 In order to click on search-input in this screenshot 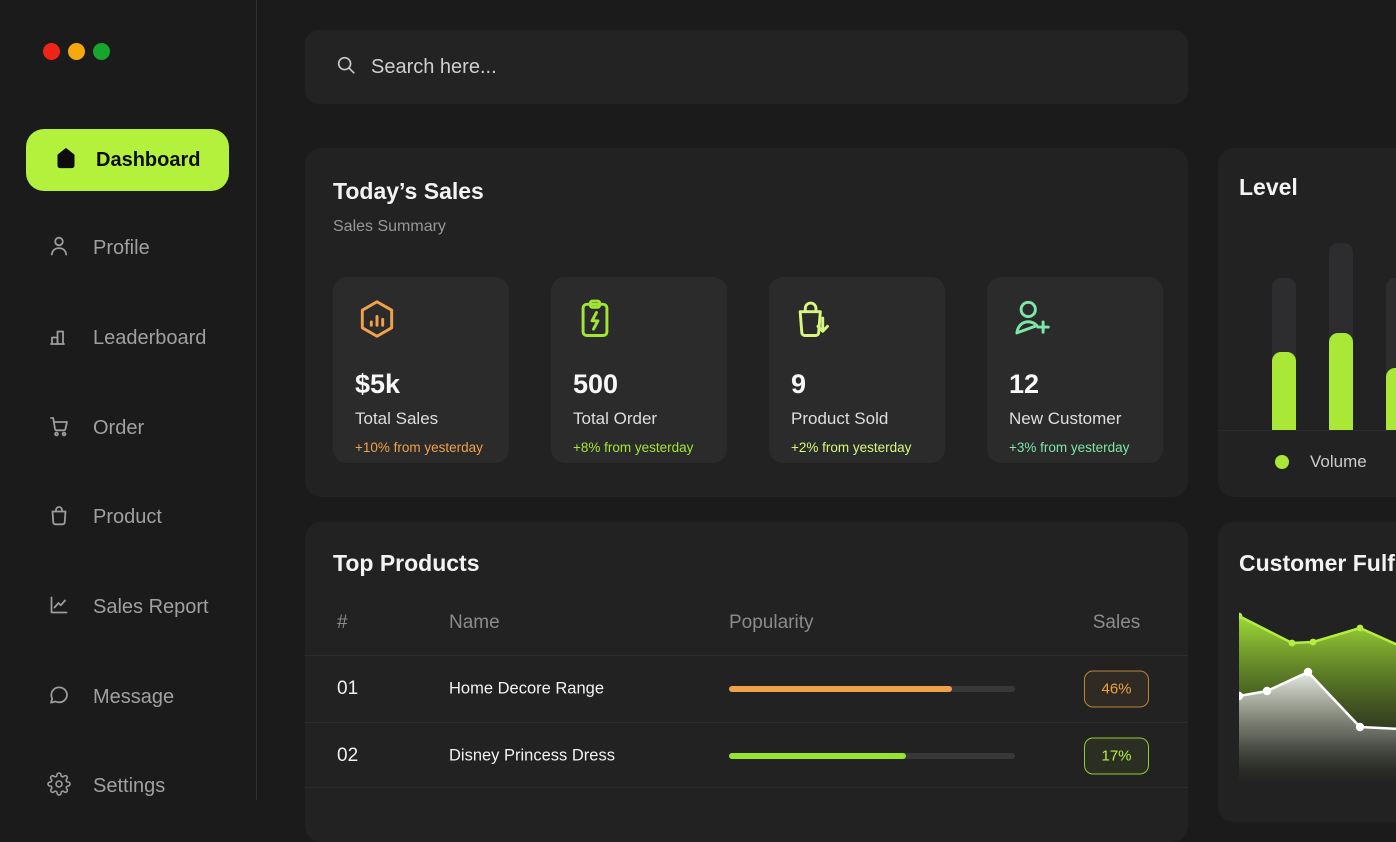, I will do `click(719, 67)`.